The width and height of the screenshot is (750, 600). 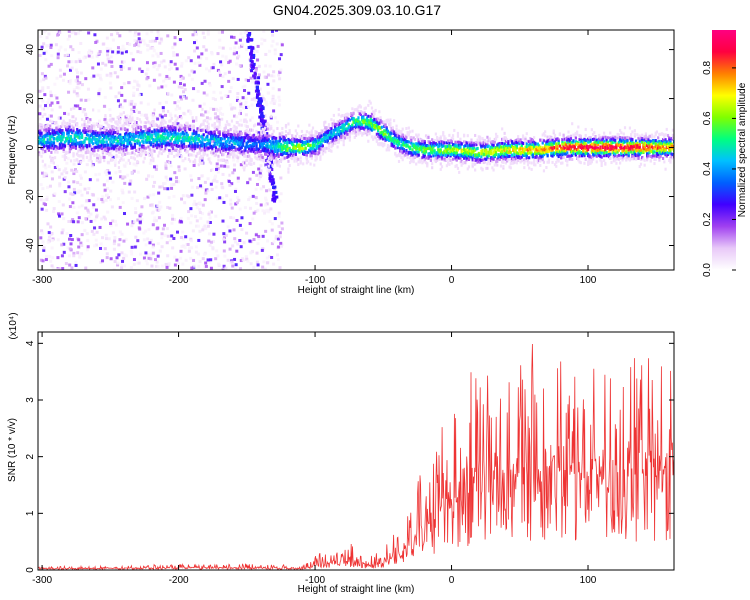 I want to click on spectrogram-x-tick-label: 0, so click(x=452, y=280).